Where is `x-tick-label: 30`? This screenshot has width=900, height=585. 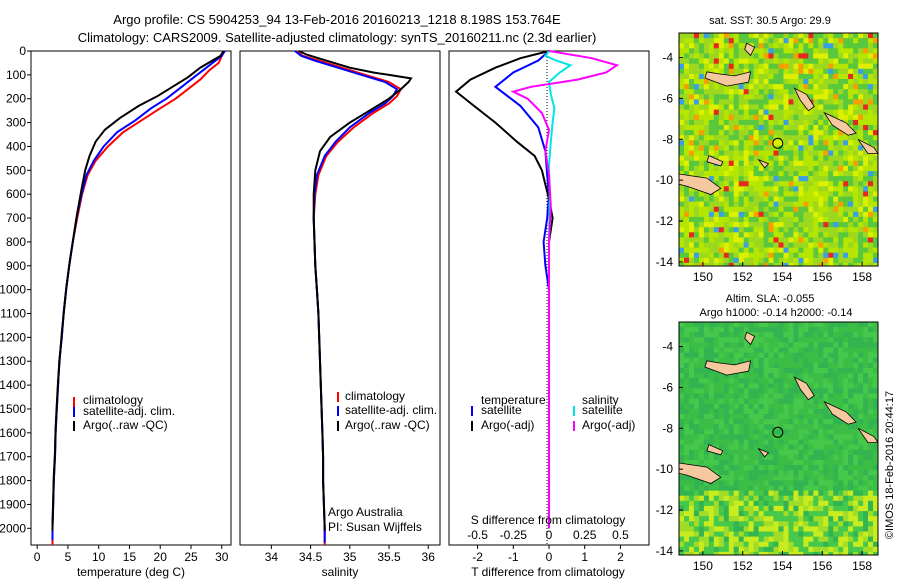 x-tick-label: 30 is located at coordinates (222, 557).